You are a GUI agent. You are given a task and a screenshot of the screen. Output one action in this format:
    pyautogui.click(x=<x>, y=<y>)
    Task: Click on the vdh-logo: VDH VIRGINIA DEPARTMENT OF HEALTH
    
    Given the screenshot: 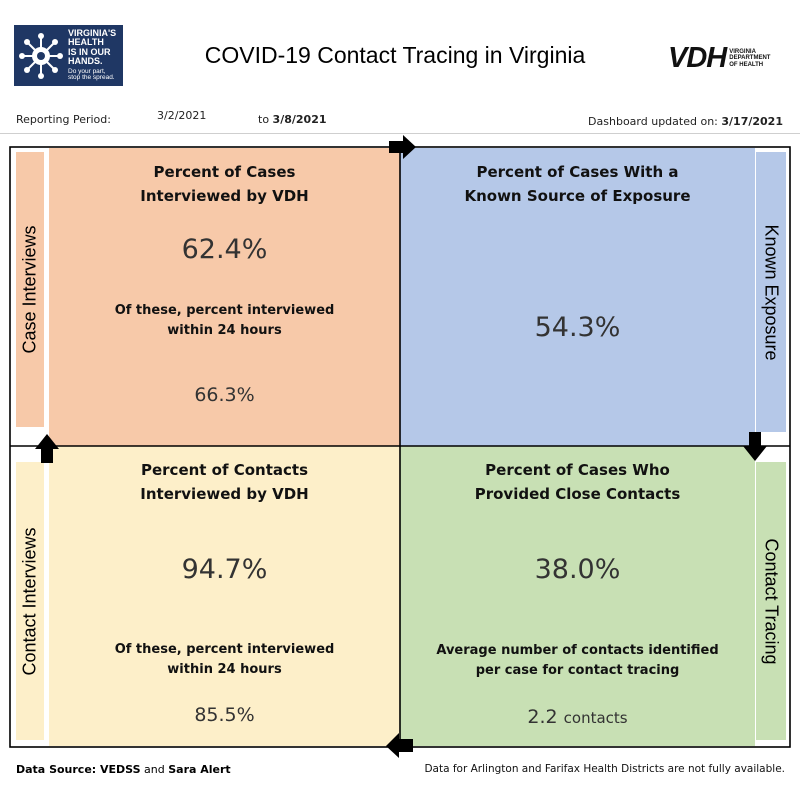 What is the action you would take?
    pyautogui.click(x=724, y=58)
    